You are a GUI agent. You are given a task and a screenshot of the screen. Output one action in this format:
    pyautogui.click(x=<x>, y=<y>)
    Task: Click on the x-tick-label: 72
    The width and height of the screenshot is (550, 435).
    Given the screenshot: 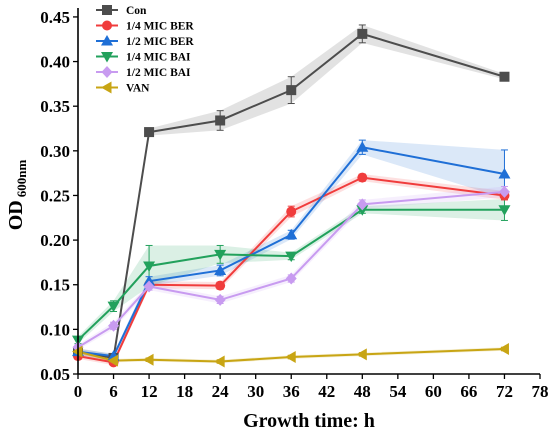 What is the action you would take?
    pyautogui.click(x=504, y=391)
    